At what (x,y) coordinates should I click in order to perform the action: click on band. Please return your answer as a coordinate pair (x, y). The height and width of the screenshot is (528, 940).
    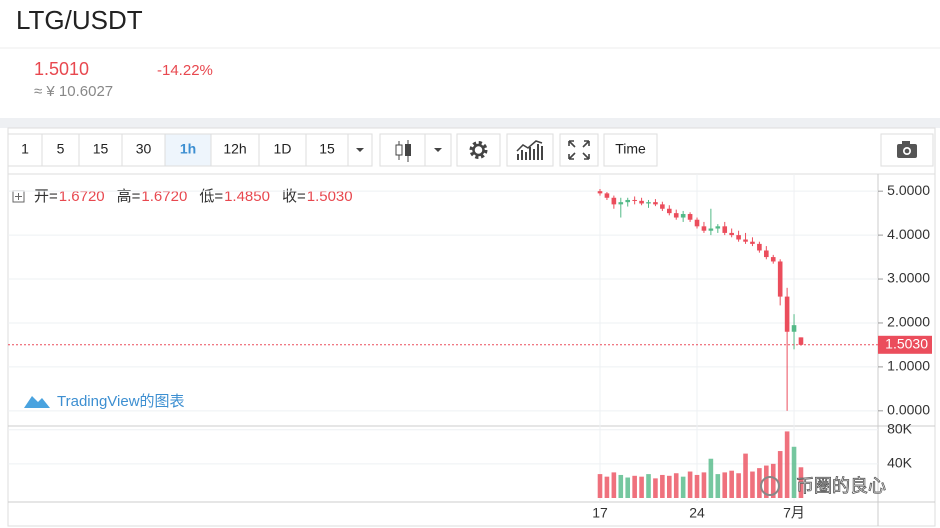
    Looking at the image, I should click on (470, 123).